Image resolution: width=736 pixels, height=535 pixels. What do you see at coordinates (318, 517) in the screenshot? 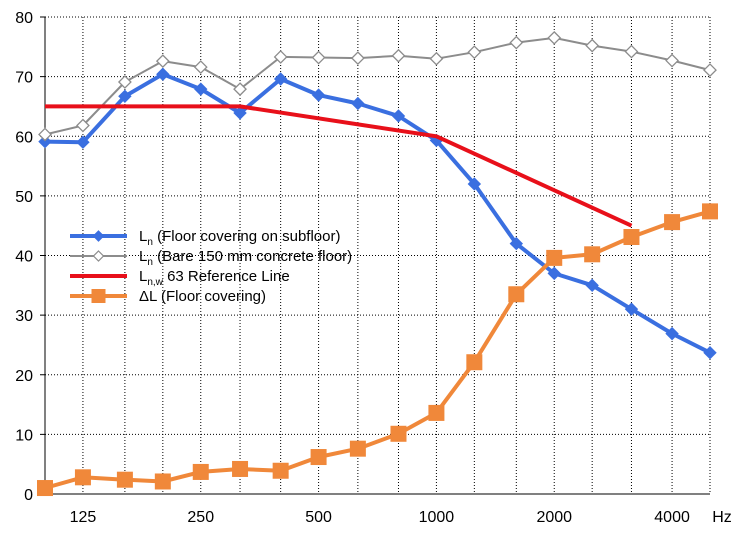
I see `x-tick-label: 500` at bounding box center [318, 517].